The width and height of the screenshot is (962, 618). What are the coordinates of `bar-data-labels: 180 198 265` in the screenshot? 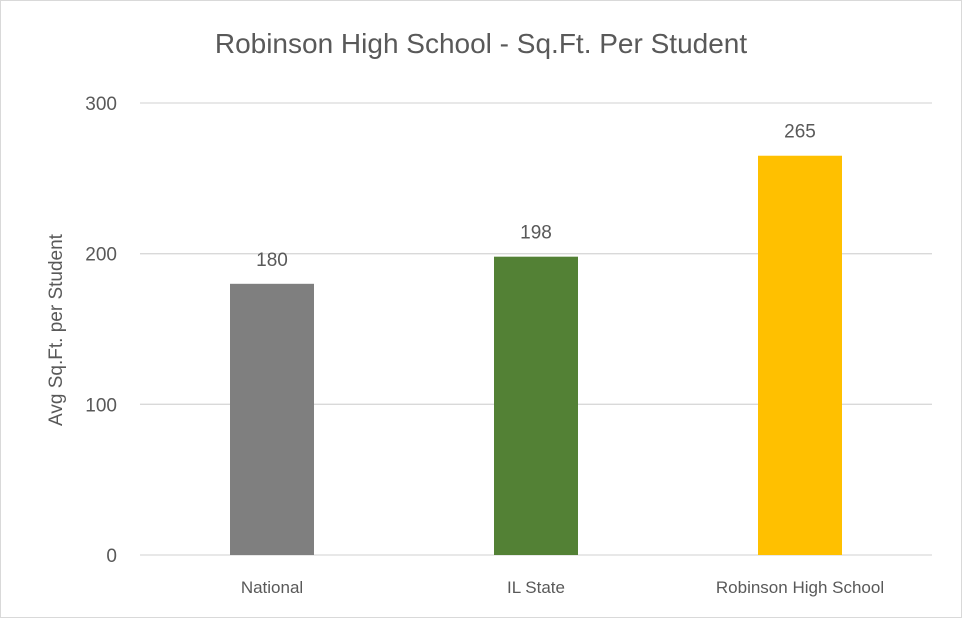 It's located at (536, 196).